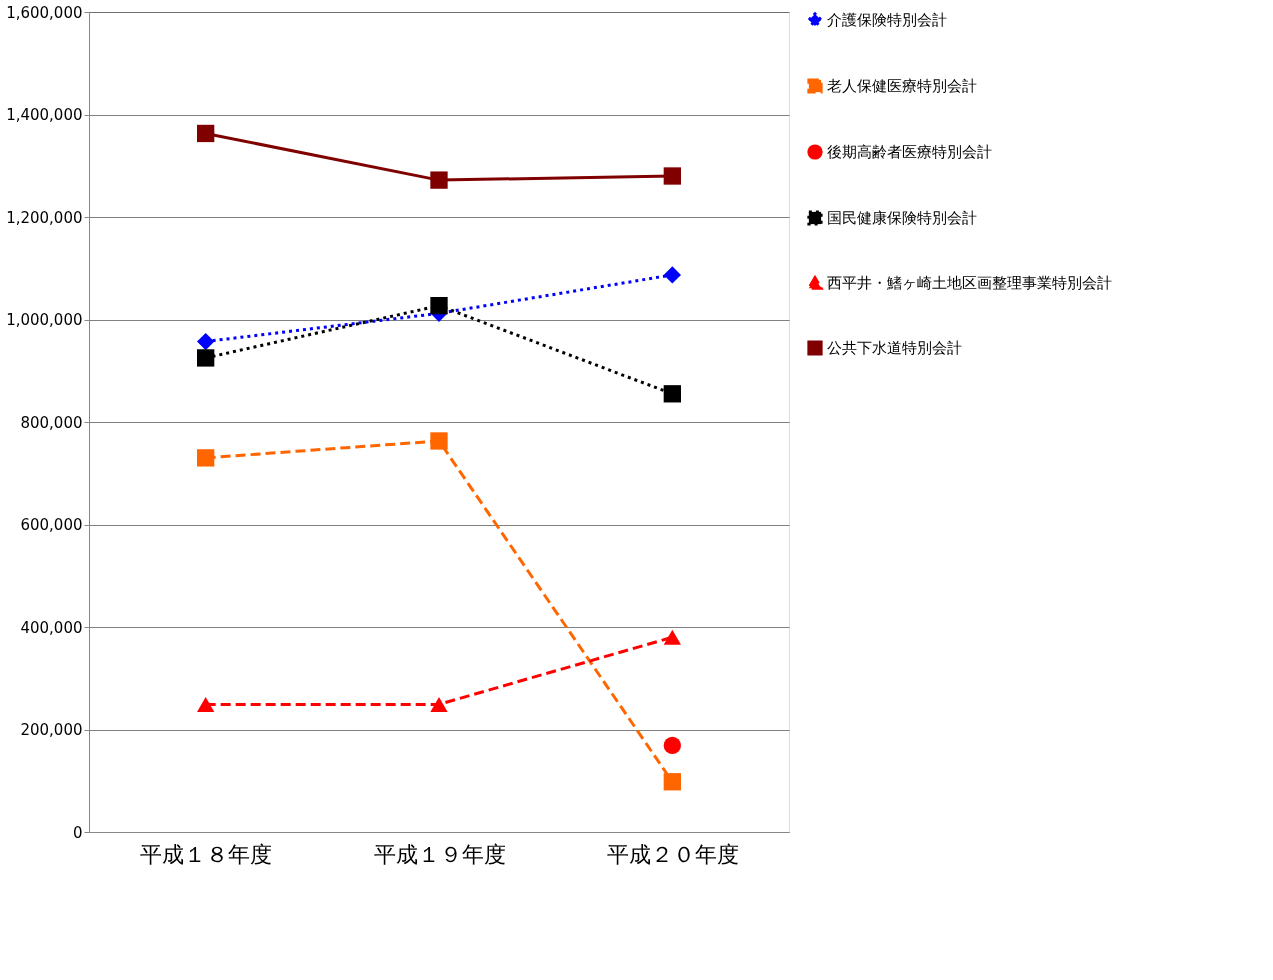  Describe the element at coordinates (51, 730) in the screenshot. I see `y-tick-label: 200,000` at that location.